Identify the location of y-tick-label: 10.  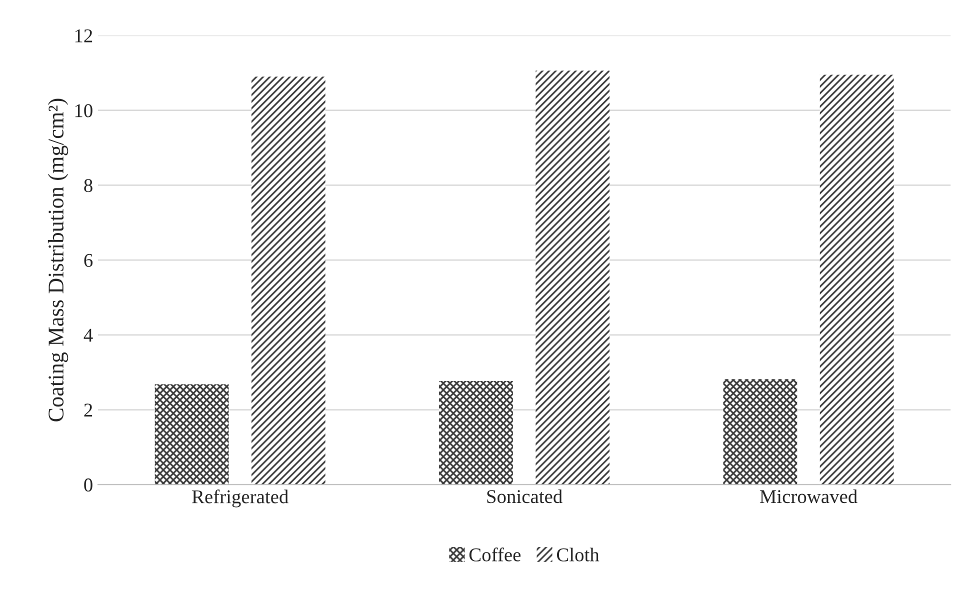
(83, 111).